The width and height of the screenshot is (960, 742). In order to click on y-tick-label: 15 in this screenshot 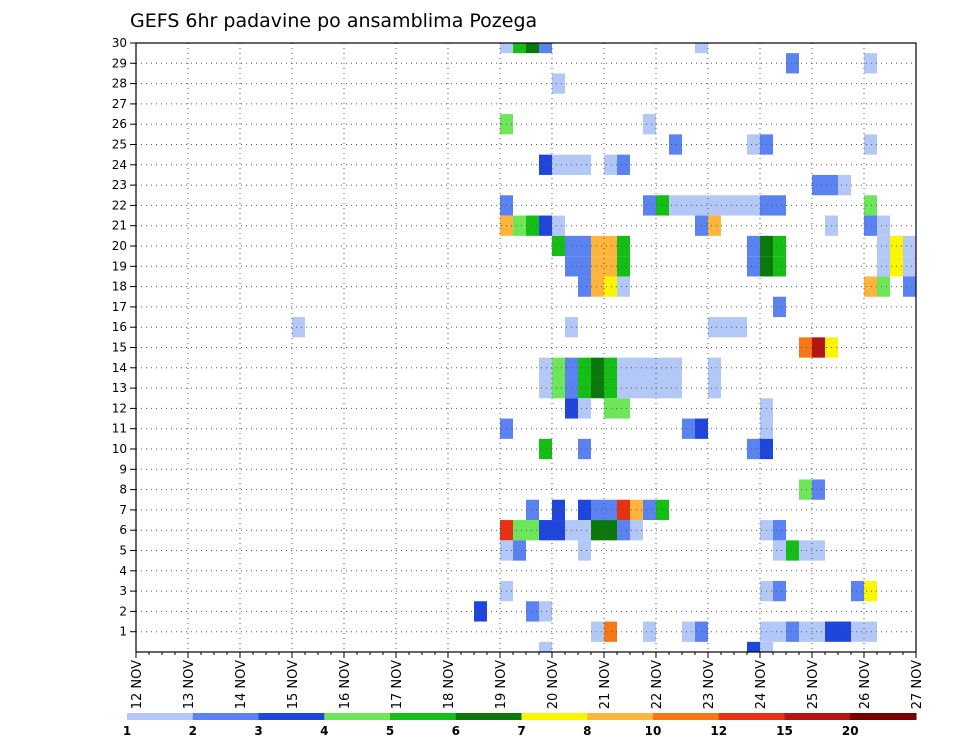, I will do `click(119, 348)`.